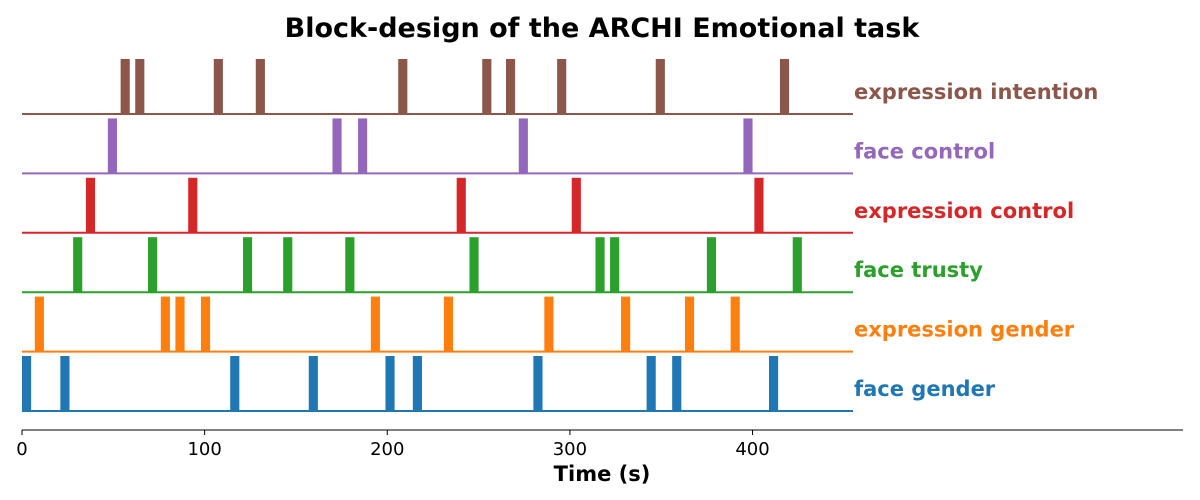  What do you see at coordinates (599, 444) in the screenshot?
I see `x-axis: 0 100 200 300 400` at bounding box center [599, 444].